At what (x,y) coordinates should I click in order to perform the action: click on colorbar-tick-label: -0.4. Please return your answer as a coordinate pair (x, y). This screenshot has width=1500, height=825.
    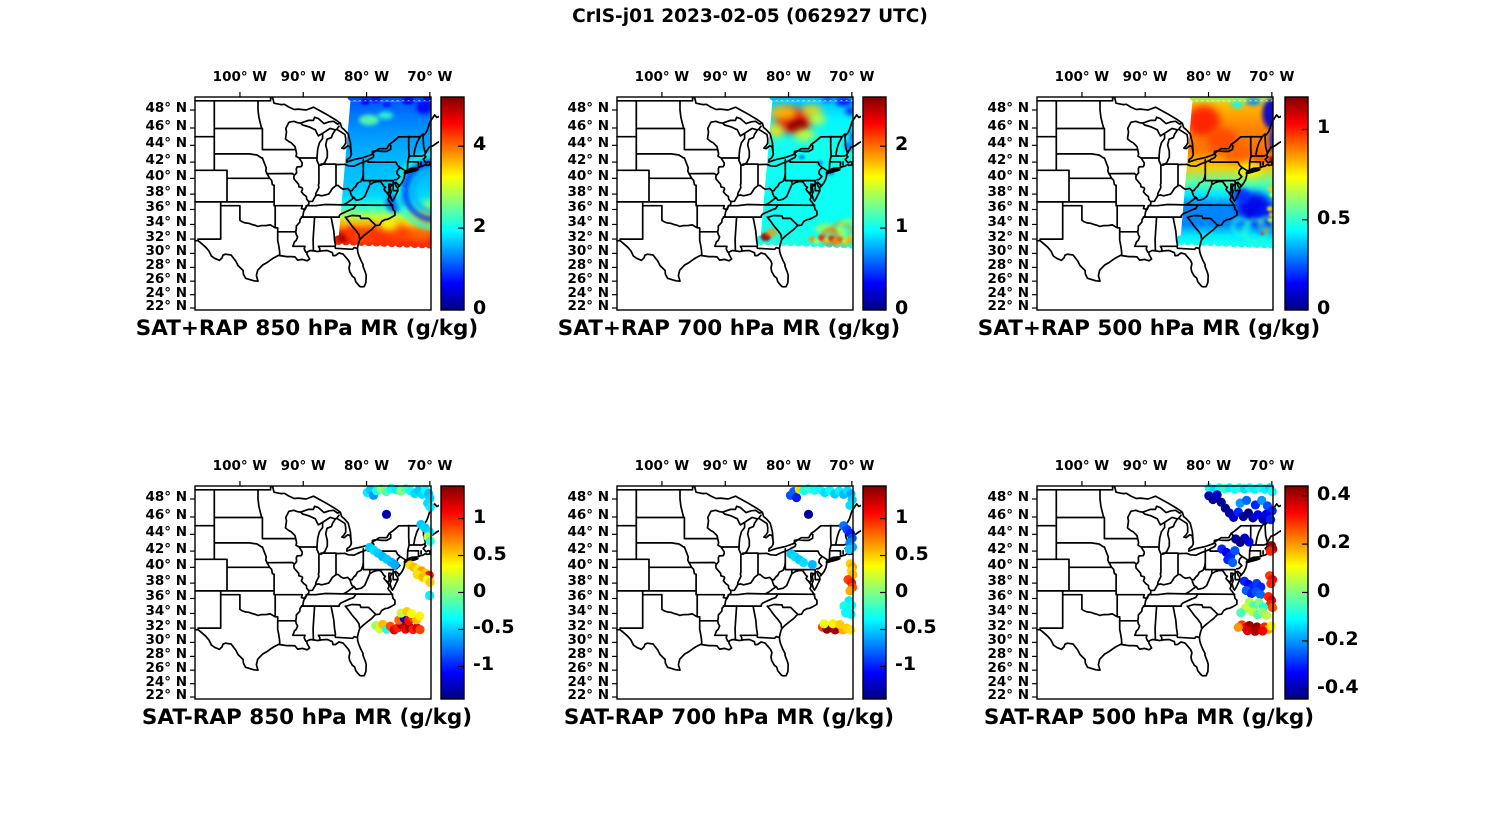
    Looking at the image, I should click on (1338, 687).